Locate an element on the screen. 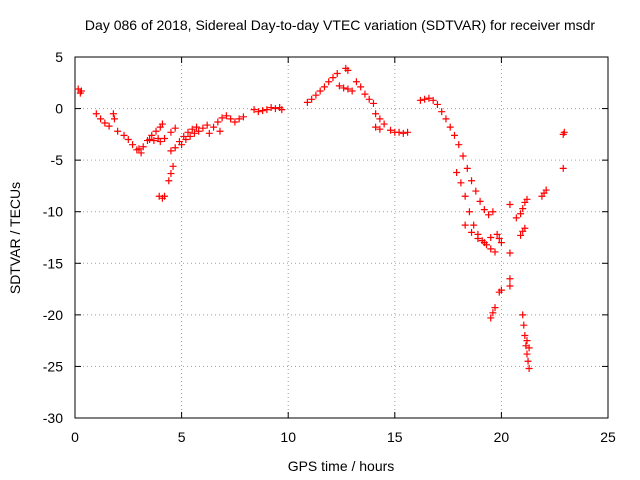 The height and width of the screenshot is (480, 640). x-tick-label: 10 is located at coordinates (288, 437).